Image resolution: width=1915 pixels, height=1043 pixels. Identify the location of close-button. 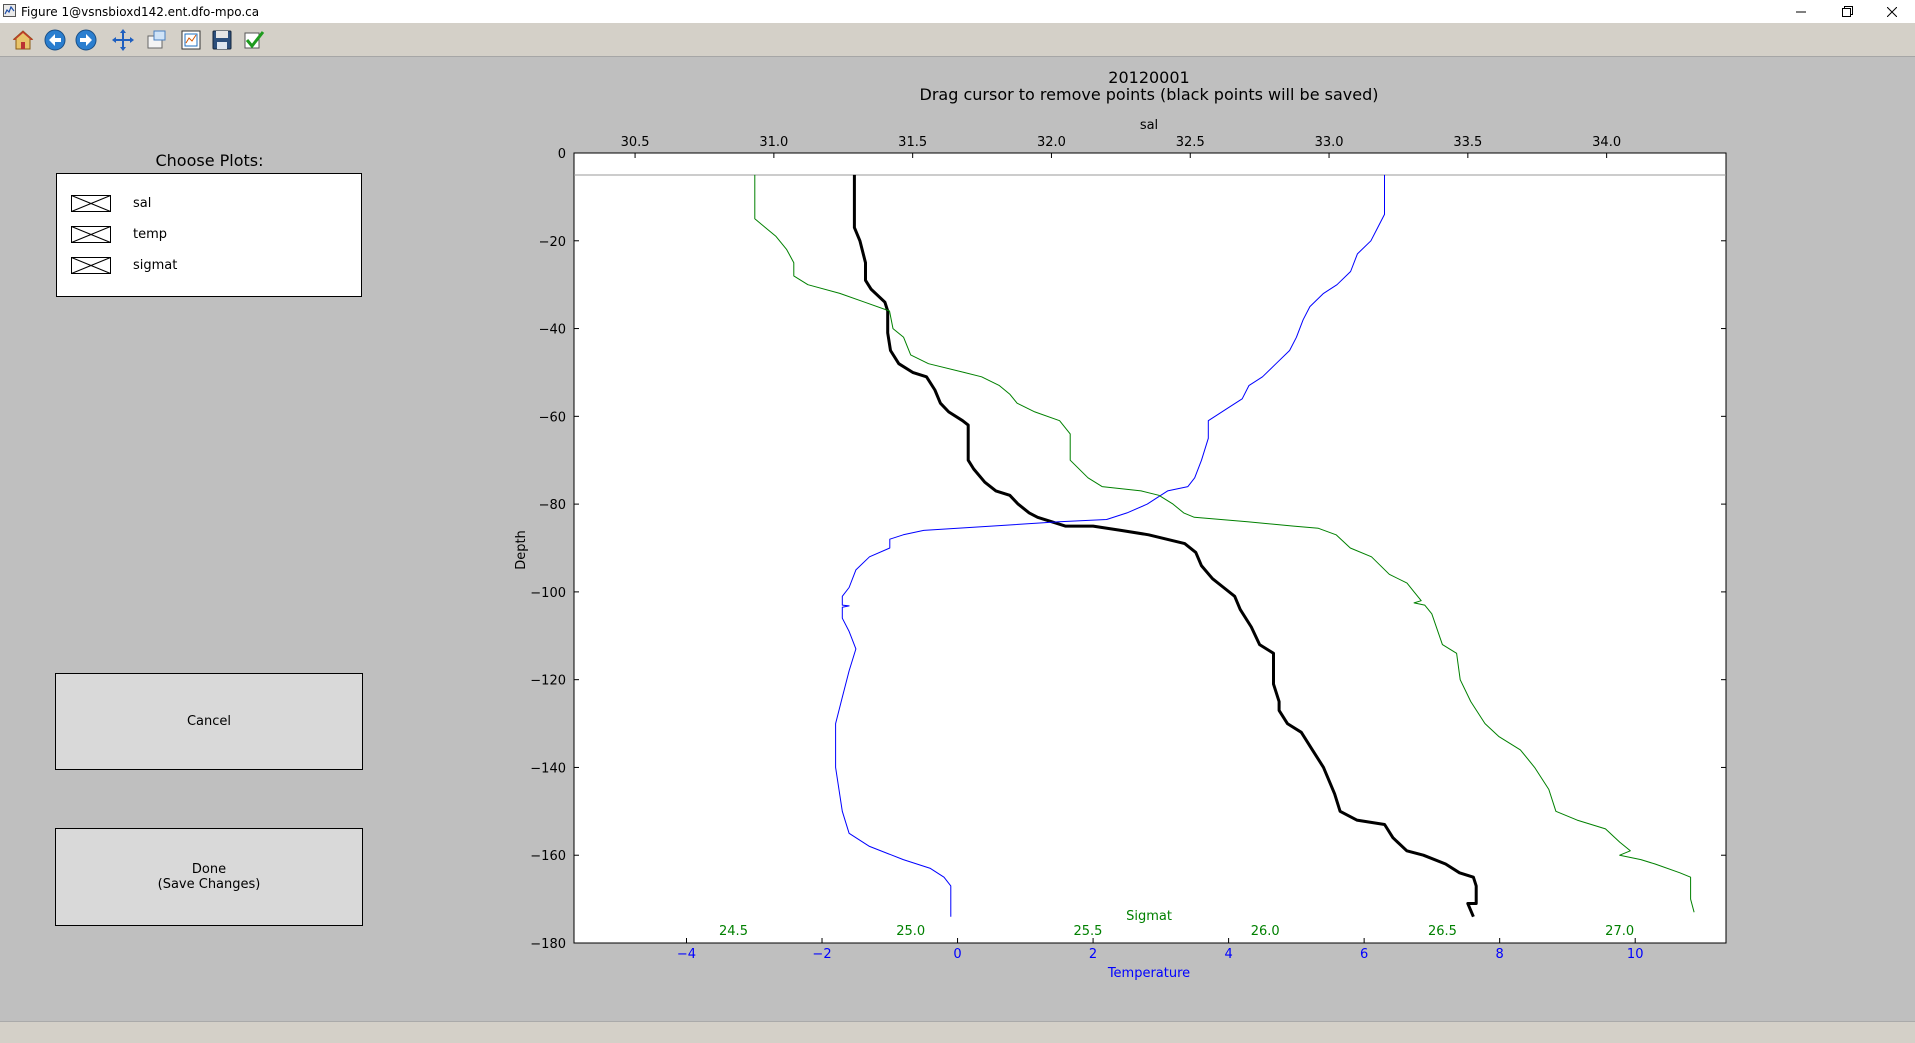
(1892, 11).